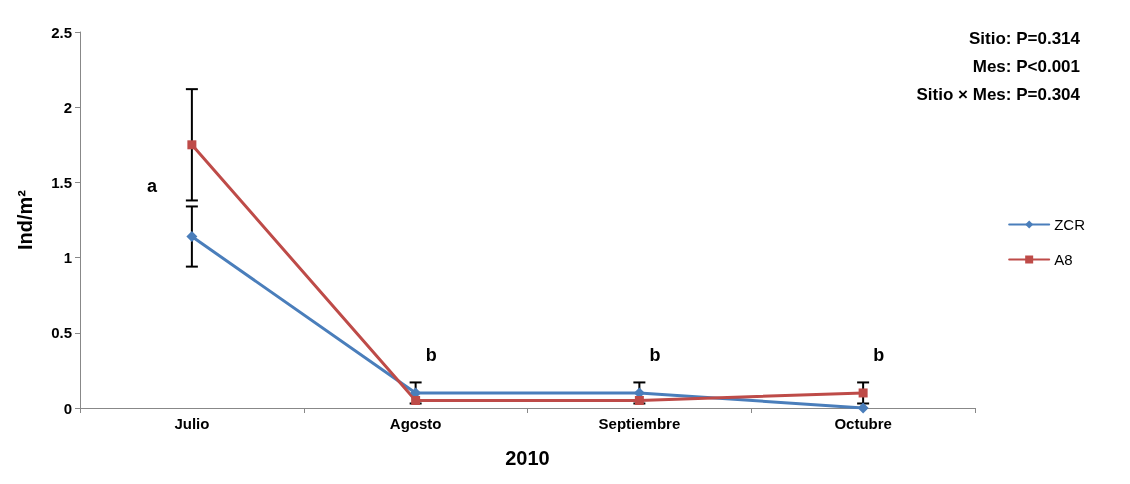 The width and height of the screenshot is (1130, 484). What do you see at coordinates (1063, 259) in the screenshot?
I see `legend-label: A8` at bounding box center [1063, 259].